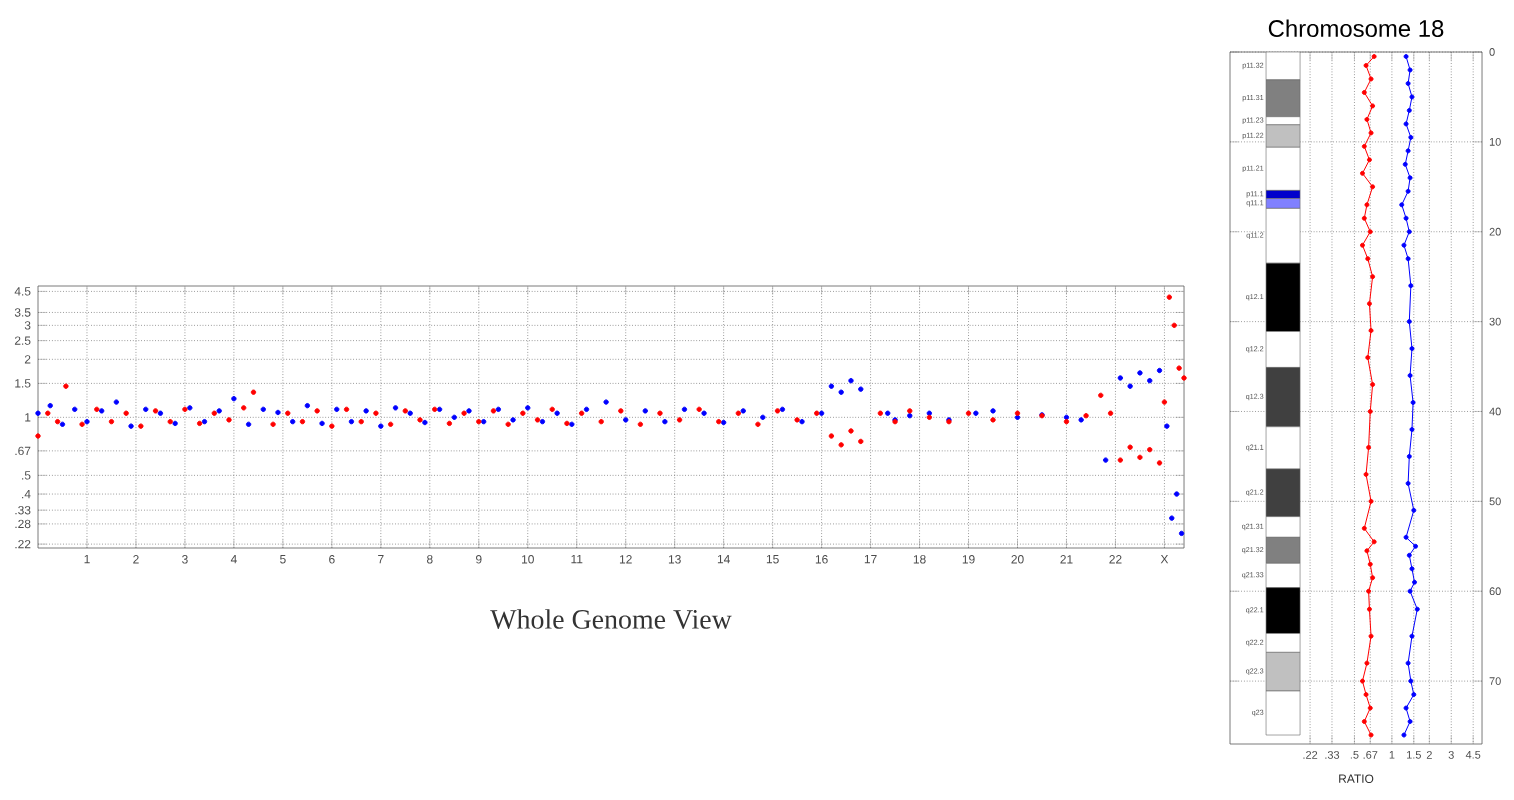 This screenshot has height=800, width=1514. What do you see at coordinates (611, 619) in the screenshot?
I see `x-axis-title: Whole Genome View` at bounding box center [611, 619].